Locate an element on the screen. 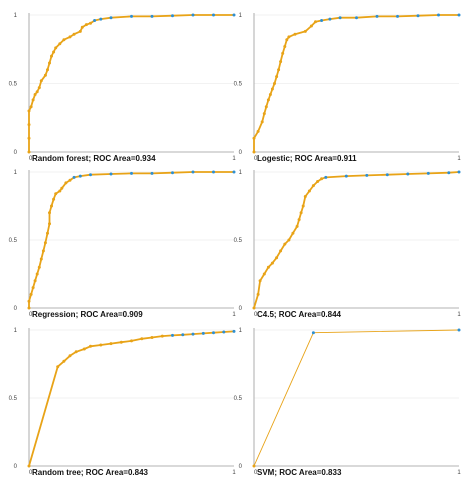  panel-caption: Random tree; ROC Area=0.843 is located at coordinates (90, 472).